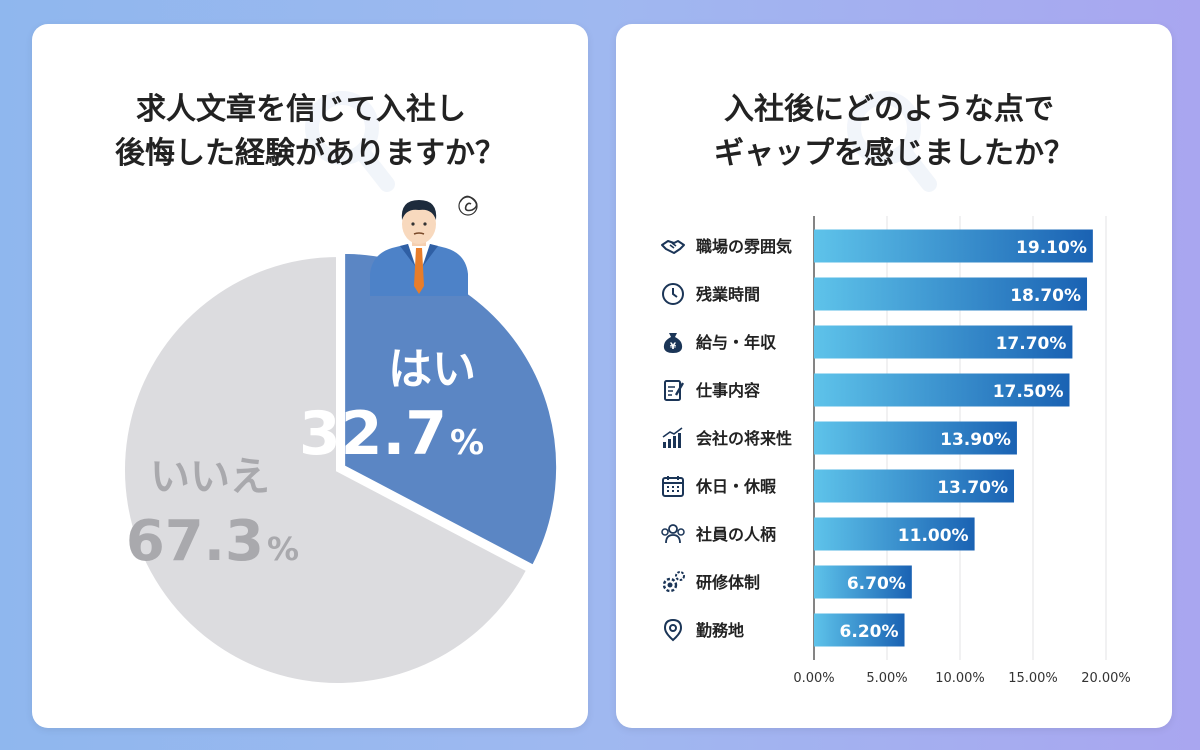  I want to click on bar-title-line-2: ギャップを感じましたか？, so click(894, 153).